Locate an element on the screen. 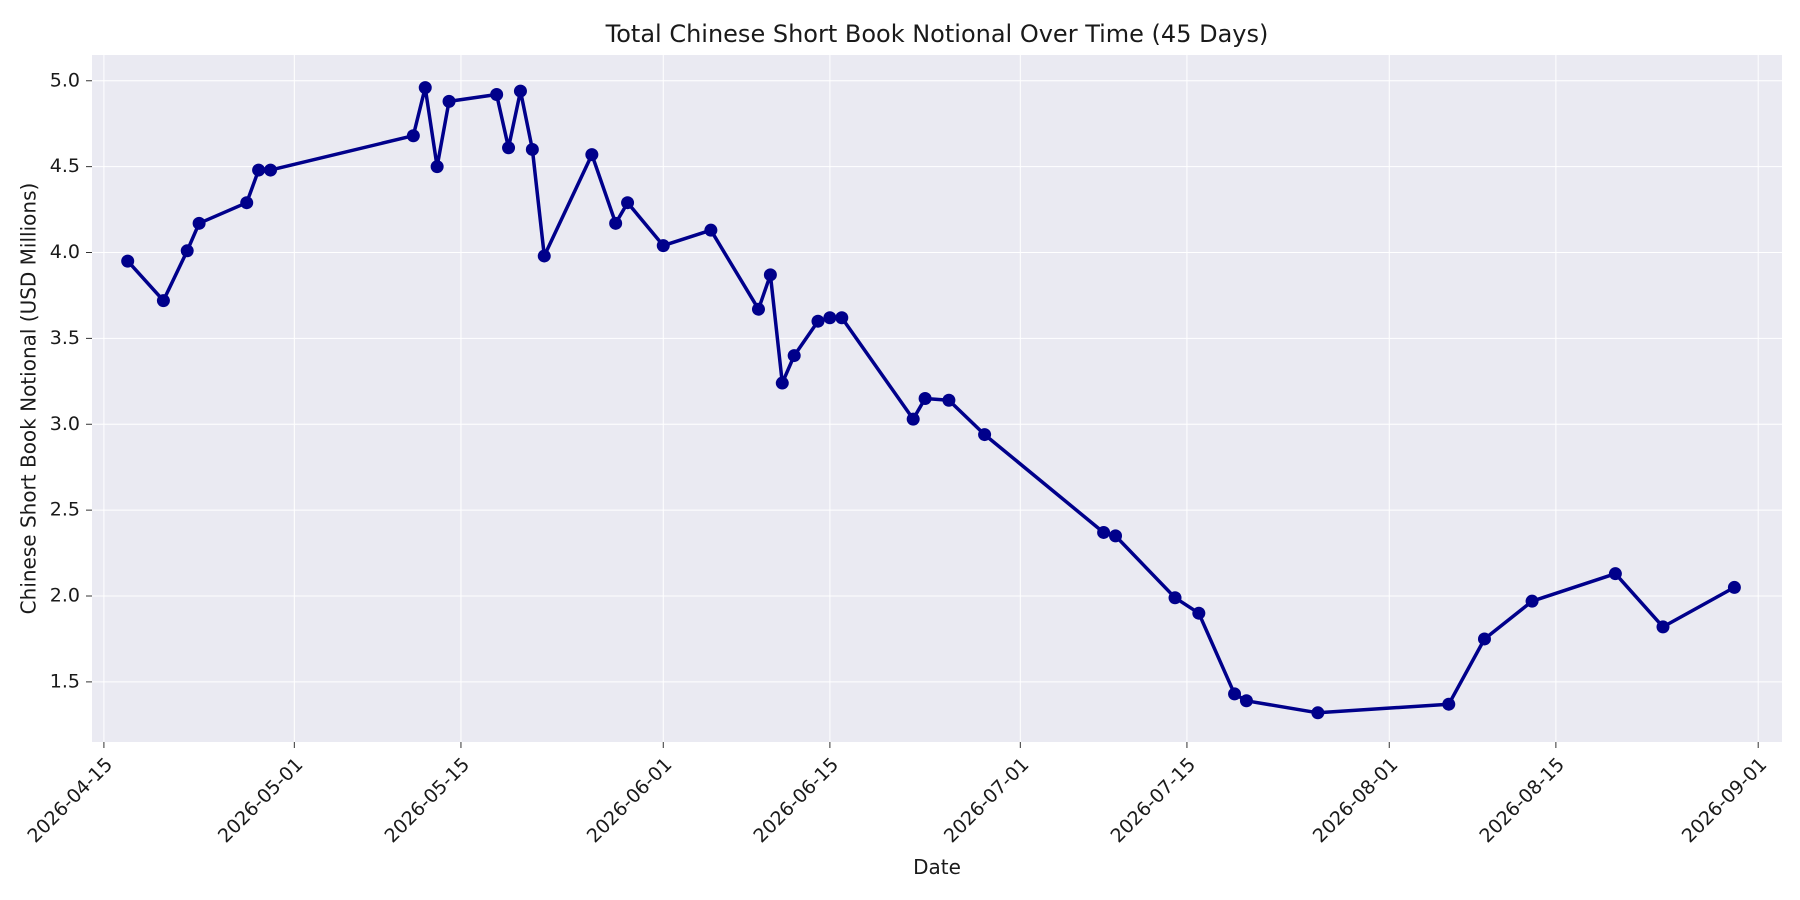 This screenshot has height=900, width=1800. x-tick-label: 2026-09-01 is located at coordinates (1725, 801).